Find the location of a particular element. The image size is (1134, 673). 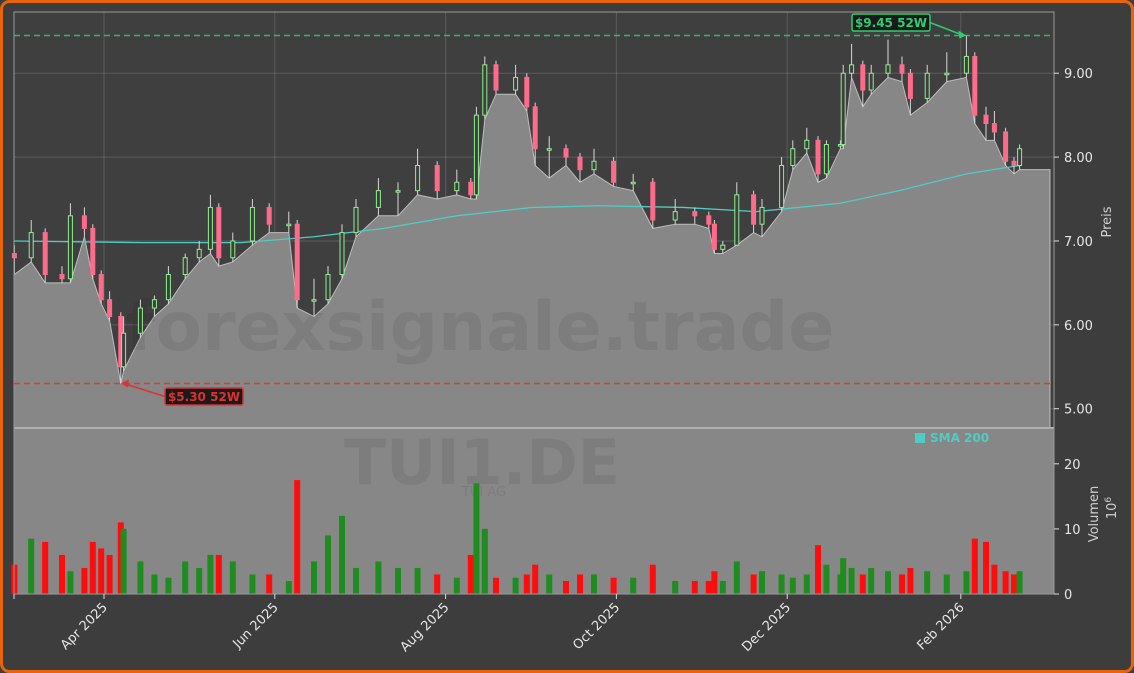

watermark-site: forexsignale.trade is located at coordinates (480, 327).